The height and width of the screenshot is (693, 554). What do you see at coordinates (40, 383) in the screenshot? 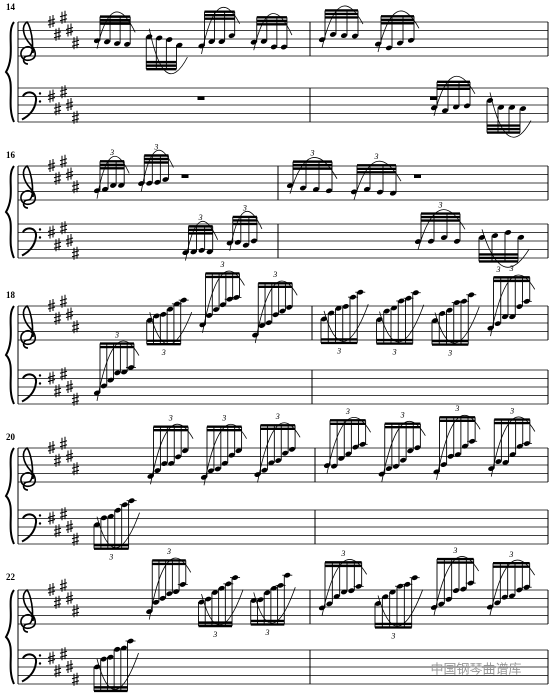
I see `bass-clef-dot` at bounding box center [40, 383].